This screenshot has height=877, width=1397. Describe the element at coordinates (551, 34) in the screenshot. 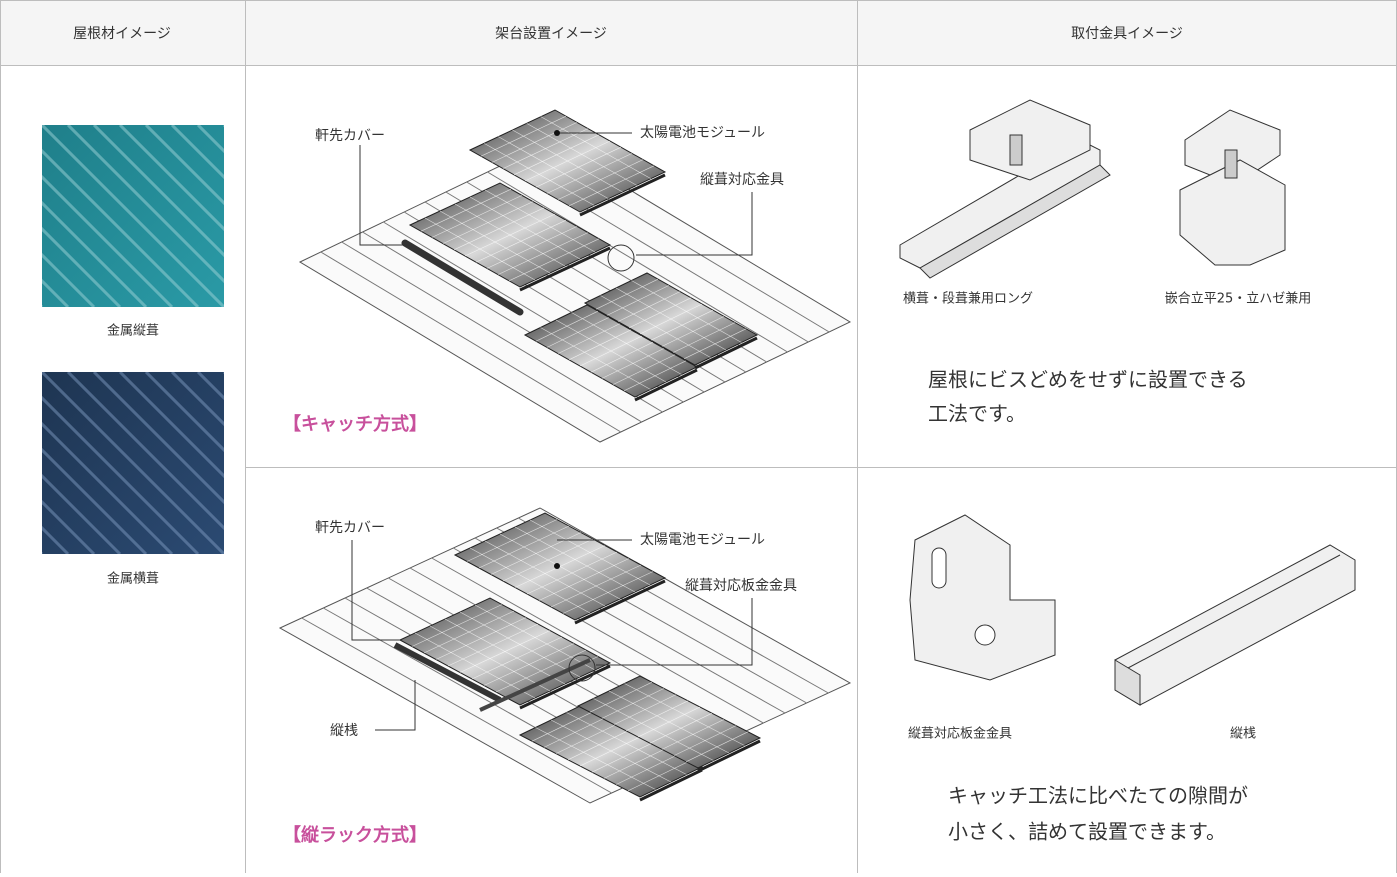

I see `header-cell: 架台設置イメージ` at that location.